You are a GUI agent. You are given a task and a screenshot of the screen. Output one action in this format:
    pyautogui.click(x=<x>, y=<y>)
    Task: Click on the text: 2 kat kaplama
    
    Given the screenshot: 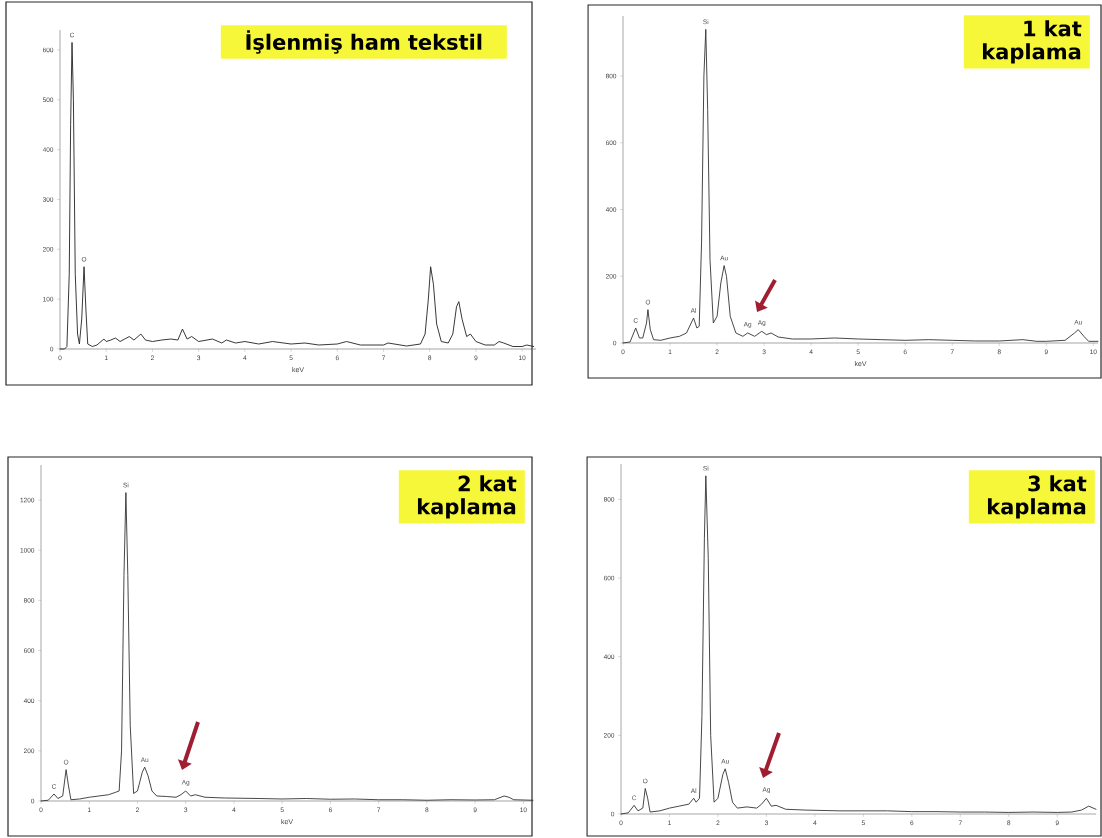 What is the action you would take?
    pyautogui.click(x=467, y=497)
    